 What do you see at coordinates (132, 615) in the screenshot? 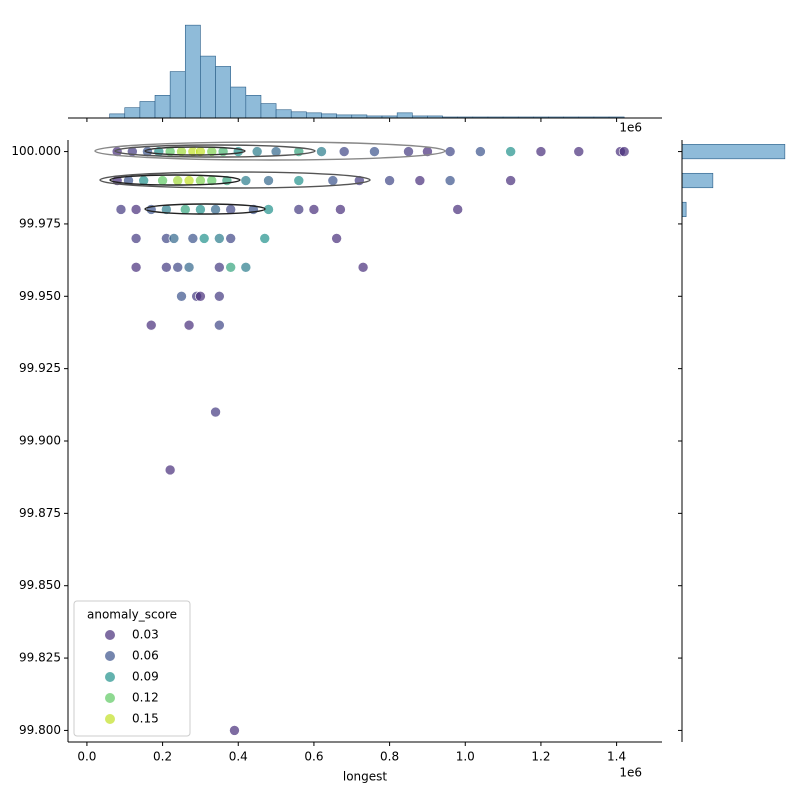
I see `legend-title: anomaly_score` at bounding box center [132, 615].